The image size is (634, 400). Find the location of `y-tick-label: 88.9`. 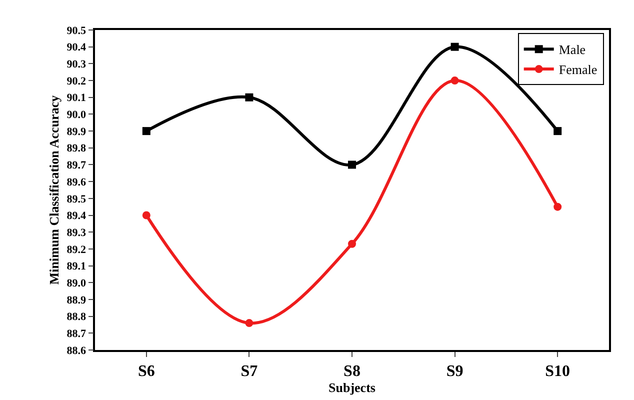

y-tick-label: 88.9 is located at coordinates (76, 300).